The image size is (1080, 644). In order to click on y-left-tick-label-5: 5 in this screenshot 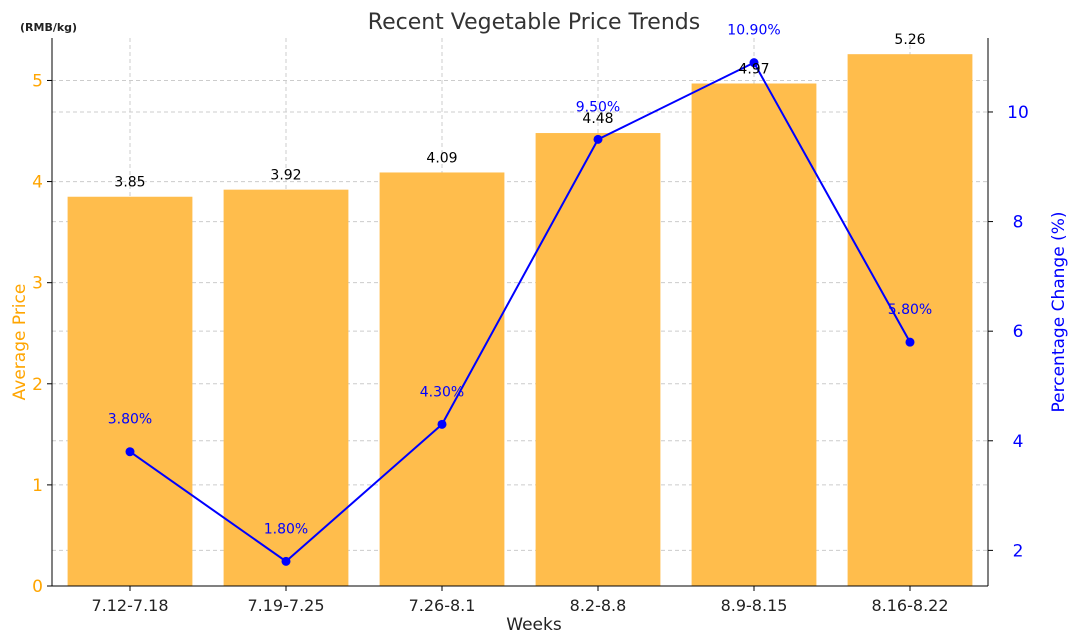, I will do `click(37, 81)`.